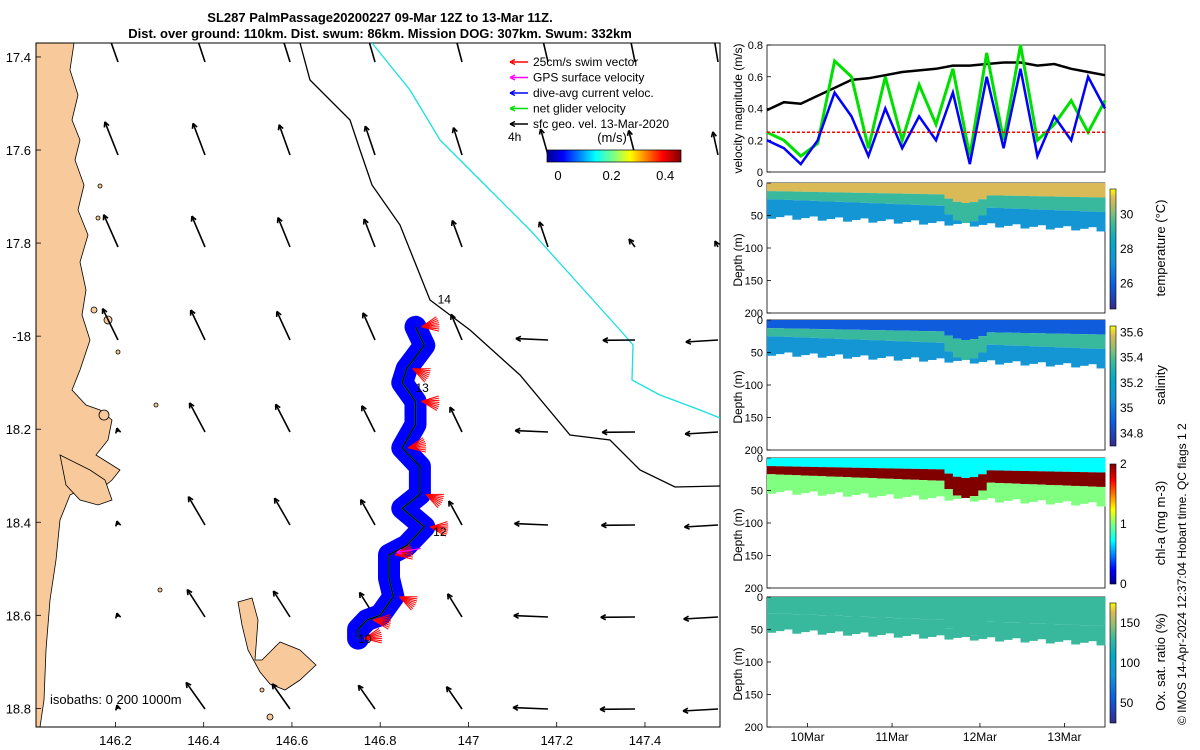 This screenshot has width=1200, height=750. I want to click on section-colorbar-tick: 1, so click(1123, 524).